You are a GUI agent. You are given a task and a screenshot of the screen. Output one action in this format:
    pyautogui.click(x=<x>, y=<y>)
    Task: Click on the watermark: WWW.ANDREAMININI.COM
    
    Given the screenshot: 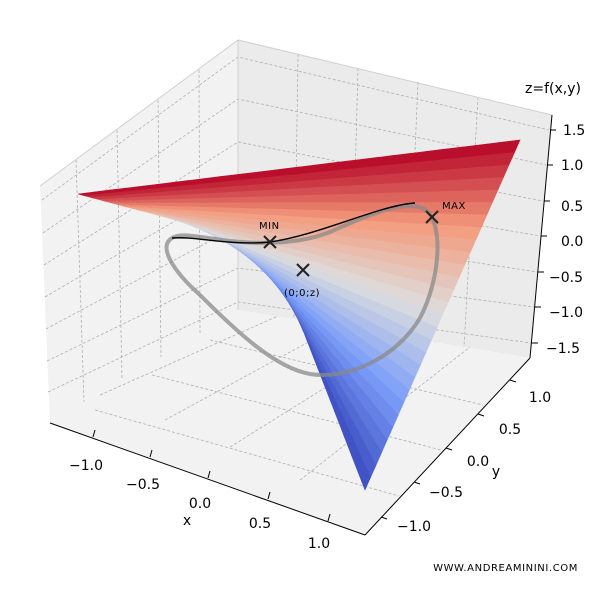 What is the action you would take?
    pyautogui.click(x=505, y=568)
    